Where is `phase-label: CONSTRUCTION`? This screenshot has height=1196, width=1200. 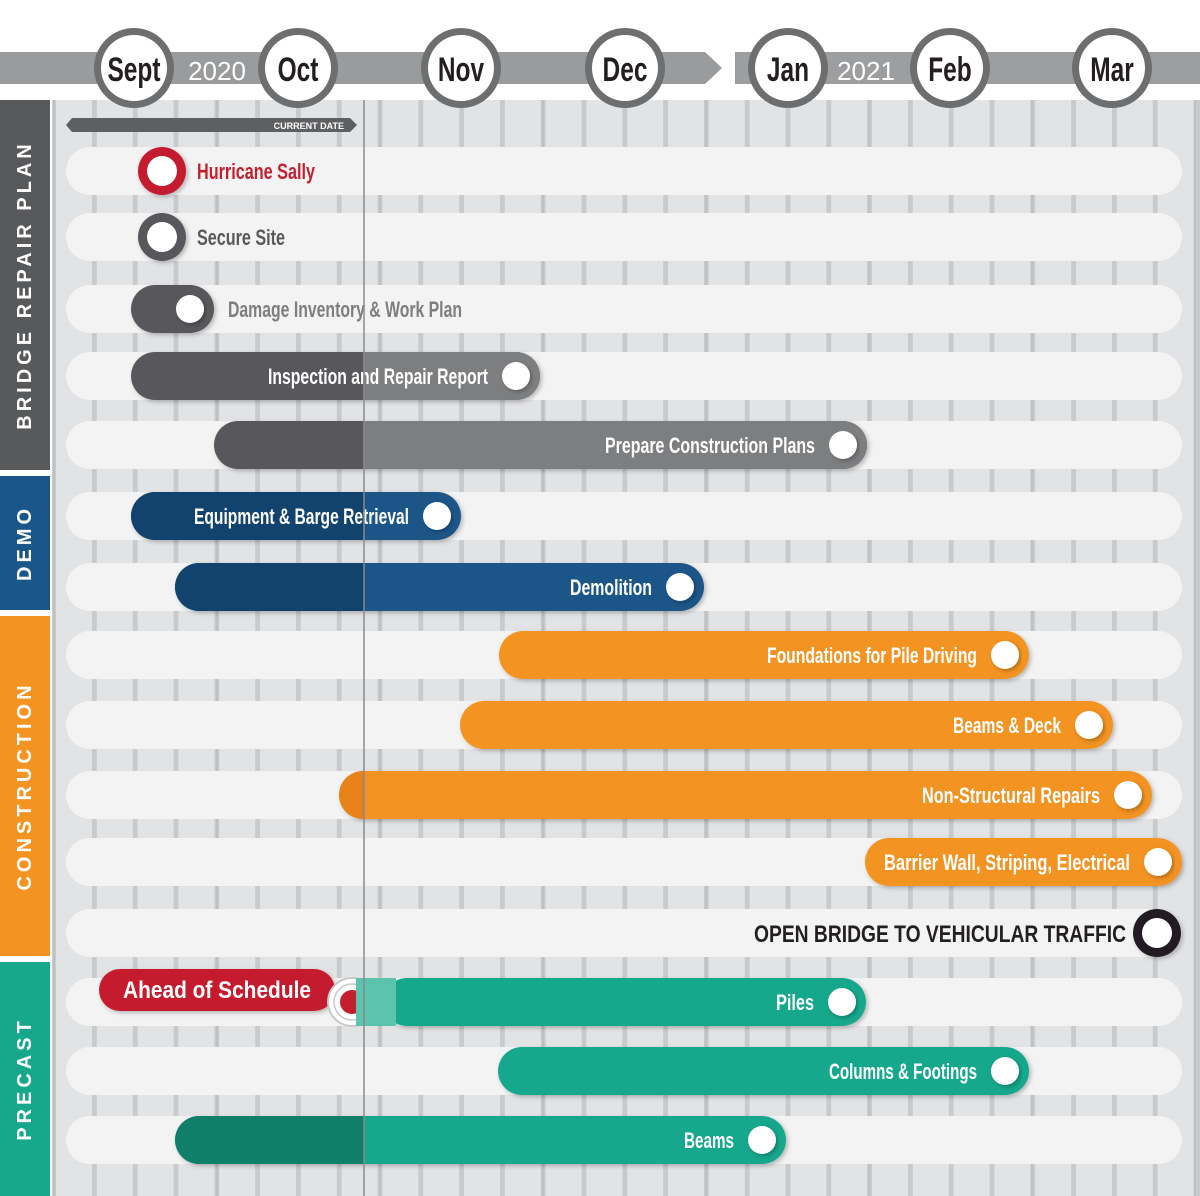
phase-label: CONSTRUCTION is located at coordinates (25, 785).